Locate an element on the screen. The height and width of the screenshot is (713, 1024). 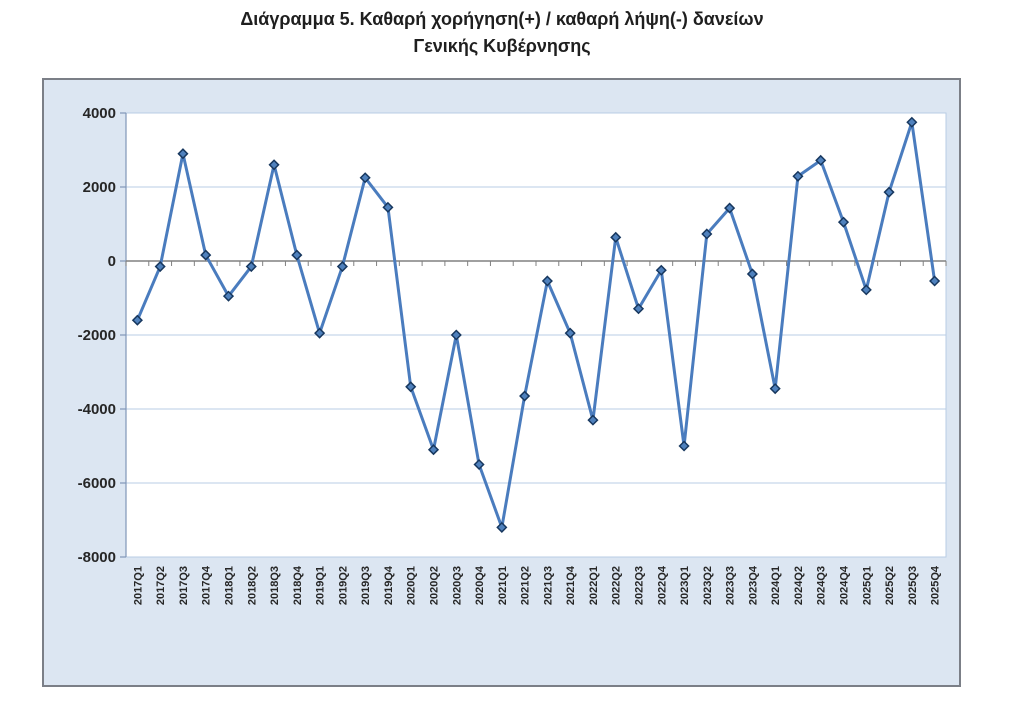
x-tick-label: 2025Q3 is located at coordinates (913, 585).